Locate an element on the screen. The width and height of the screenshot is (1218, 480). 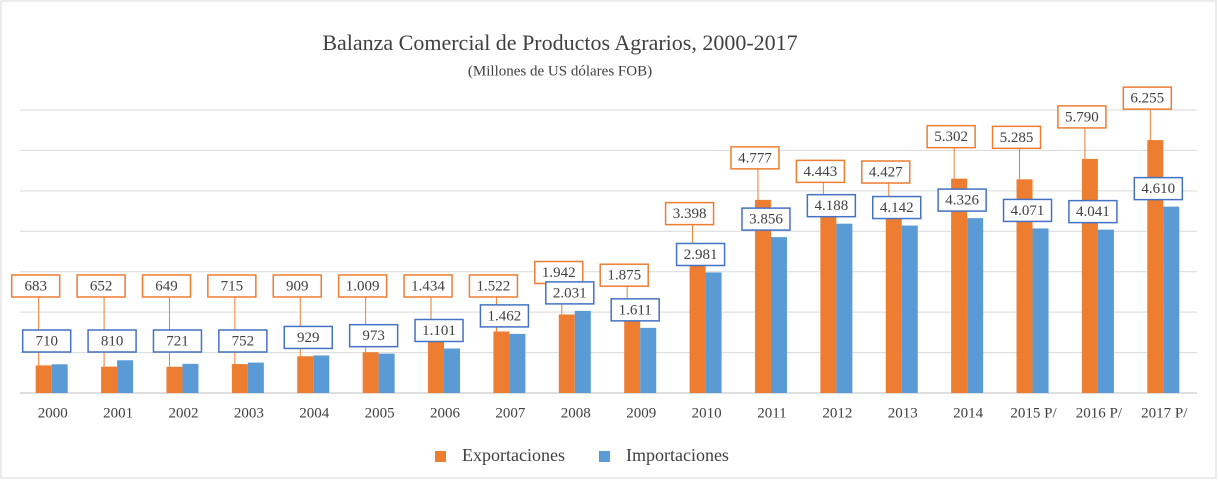
data-label: 1.009 is located at coordinates (363, 286).